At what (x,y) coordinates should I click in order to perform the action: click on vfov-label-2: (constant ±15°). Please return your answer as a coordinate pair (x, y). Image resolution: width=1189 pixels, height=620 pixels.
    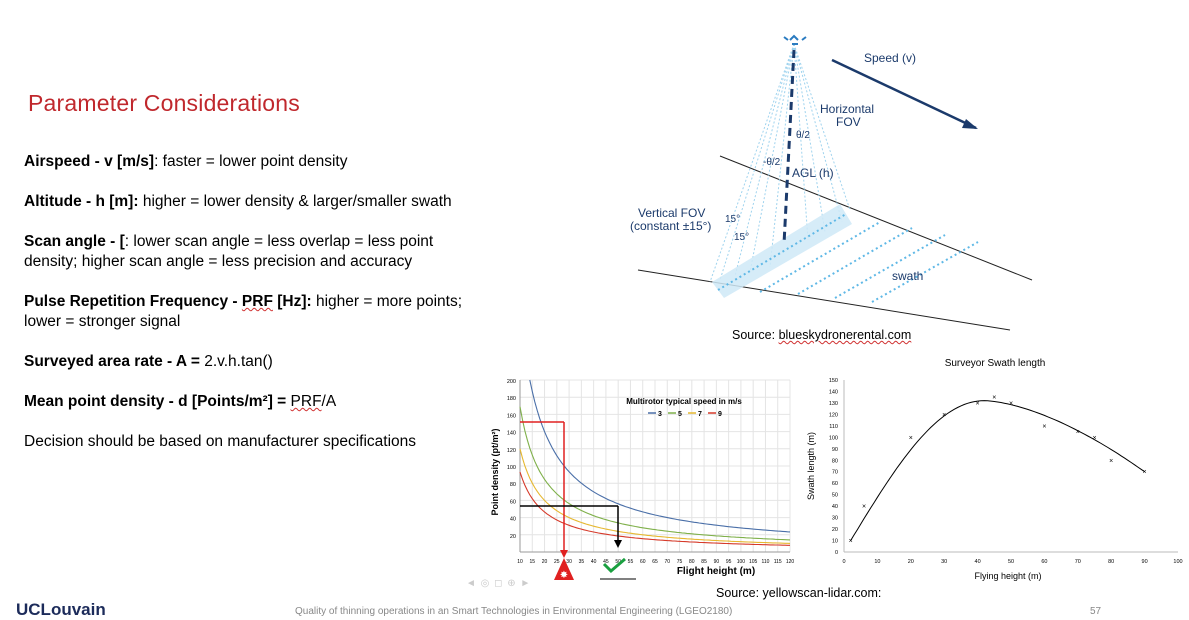
    Looking at the image, I should click on (670, 226).